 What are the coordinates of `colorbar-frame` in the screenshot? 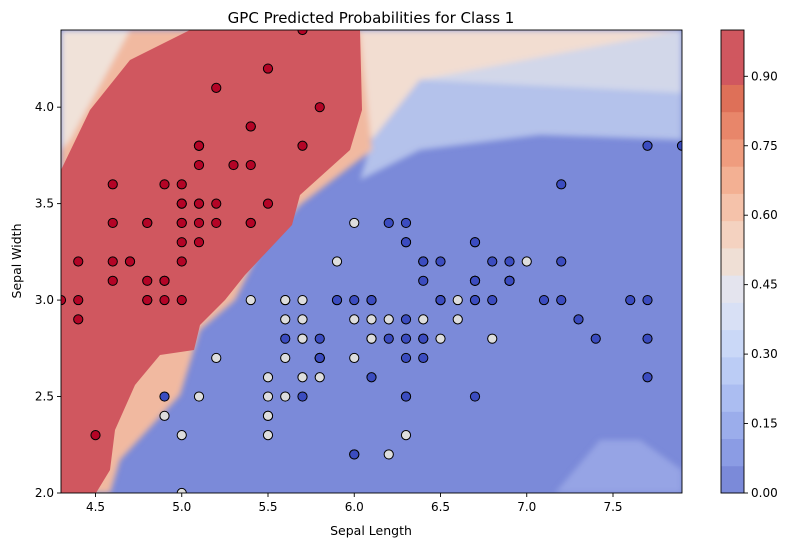 It's located at (732, 261).